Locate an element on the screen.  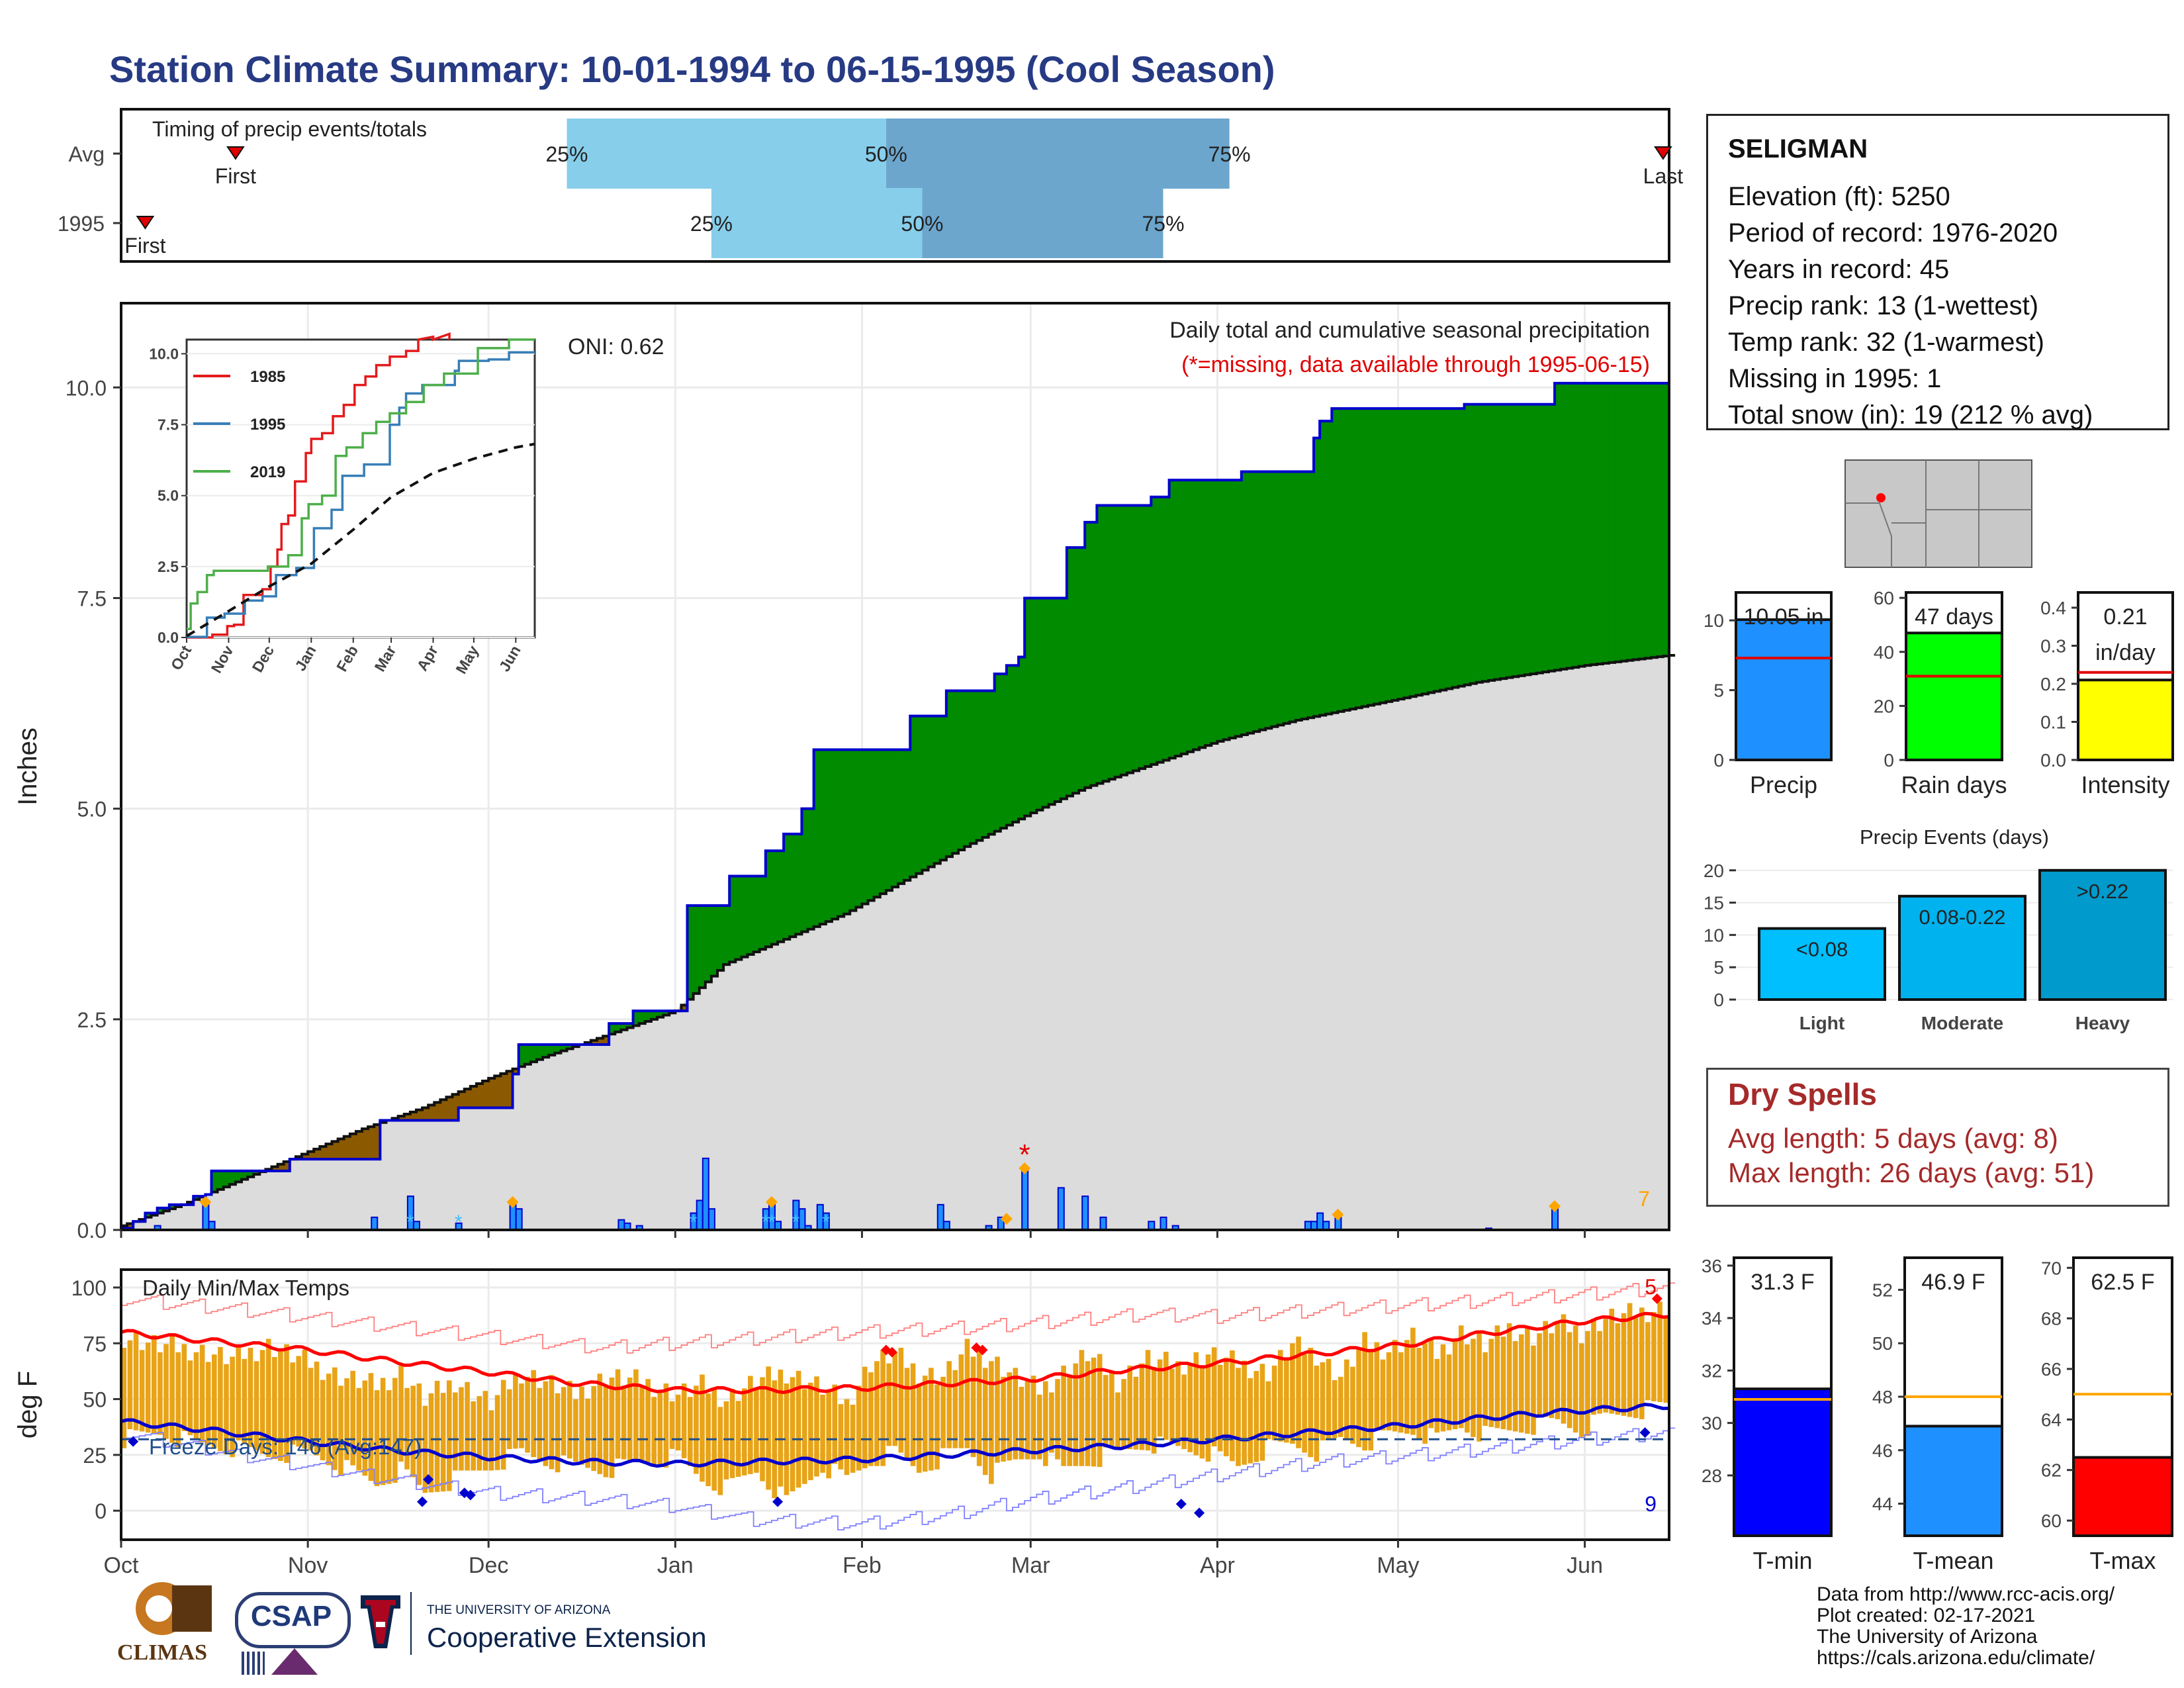
rain-days-tick-label: 40 is located at coordinates (1884, 652).